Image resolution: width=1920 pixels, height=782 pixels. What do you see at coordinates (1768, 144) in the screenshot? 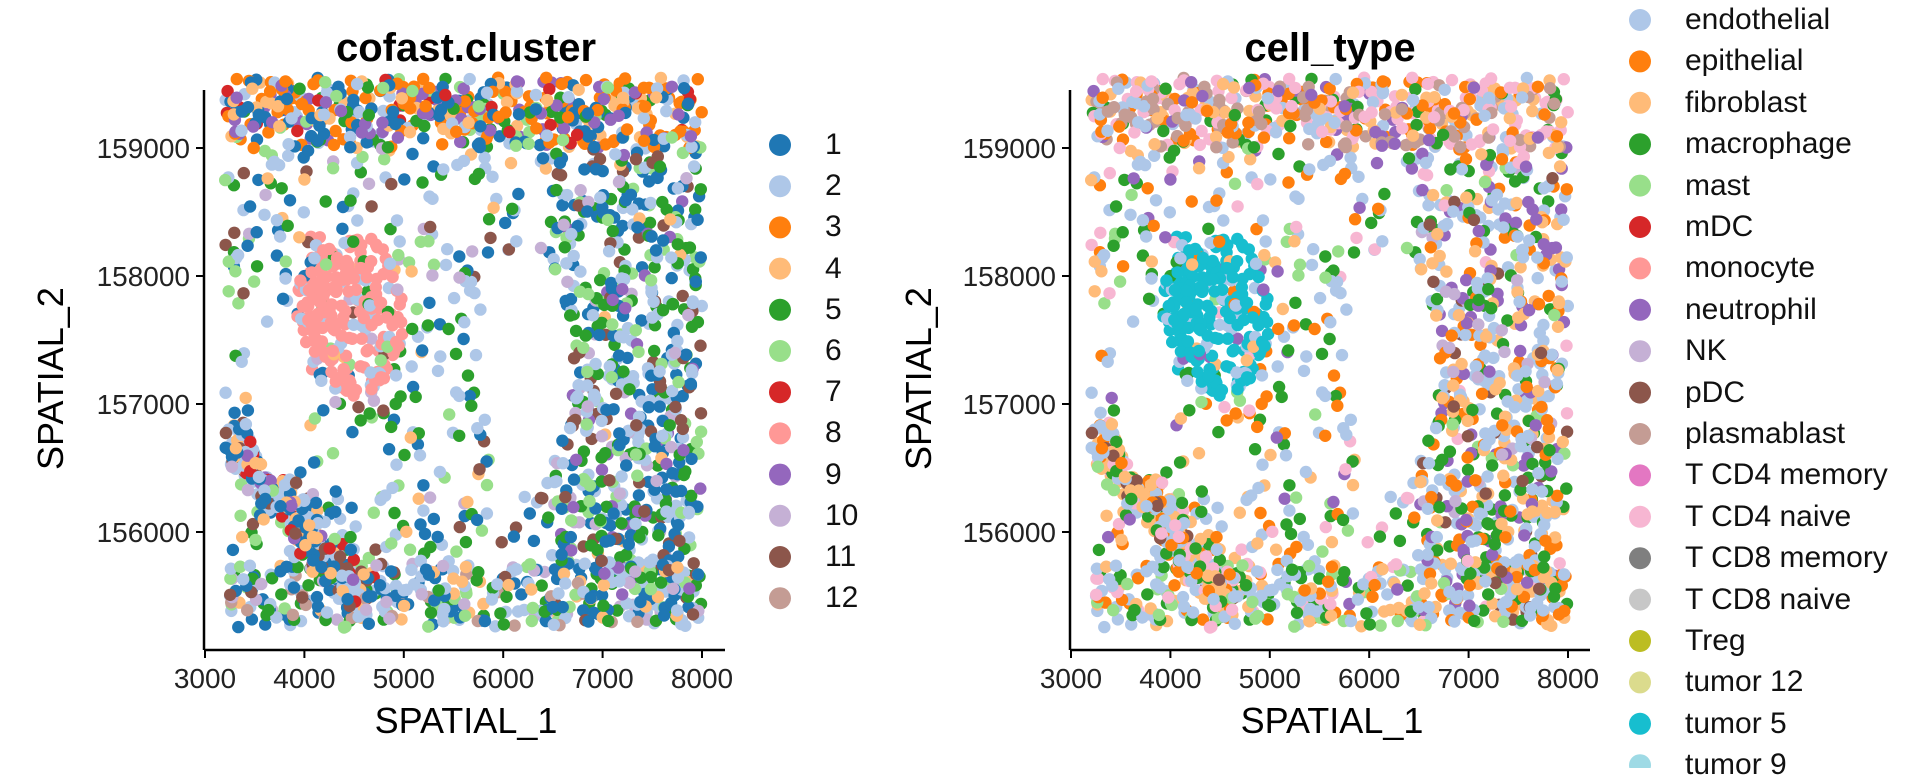
I see `legend-label: macrophage` at bounding box center [1768, 144].